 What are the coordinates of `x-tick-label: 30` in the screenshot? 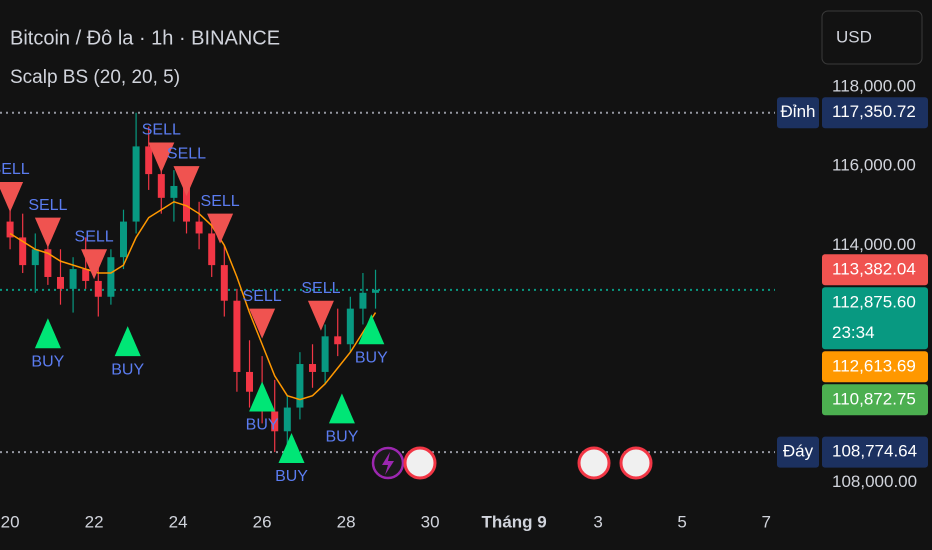 It's located at (430, 521).